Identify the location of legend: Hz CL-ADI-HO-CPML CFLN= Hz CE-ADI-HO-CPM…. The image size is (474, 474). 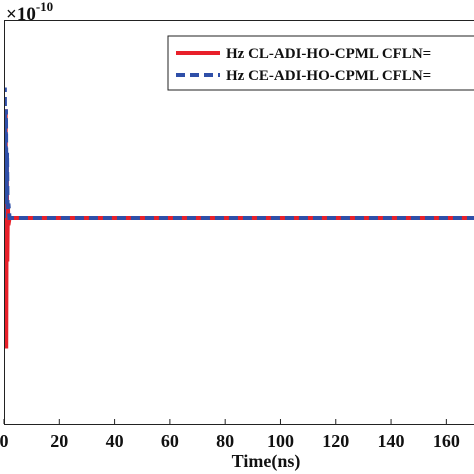
(320, 63).